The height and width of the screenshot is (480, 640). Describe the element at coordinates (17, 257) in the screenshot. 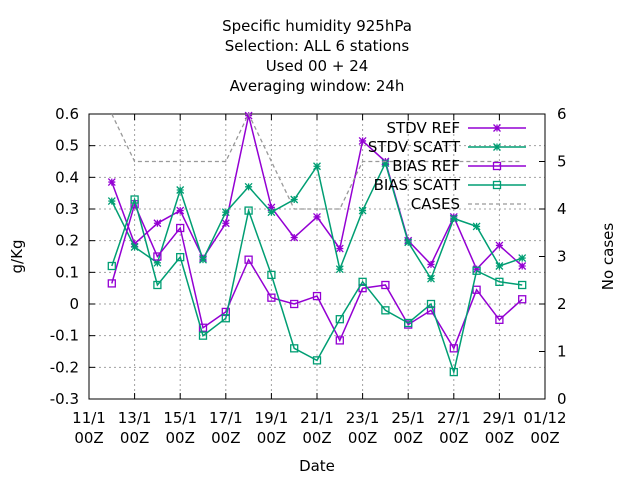

I see `y-axis-label: g/Kg` at that location.